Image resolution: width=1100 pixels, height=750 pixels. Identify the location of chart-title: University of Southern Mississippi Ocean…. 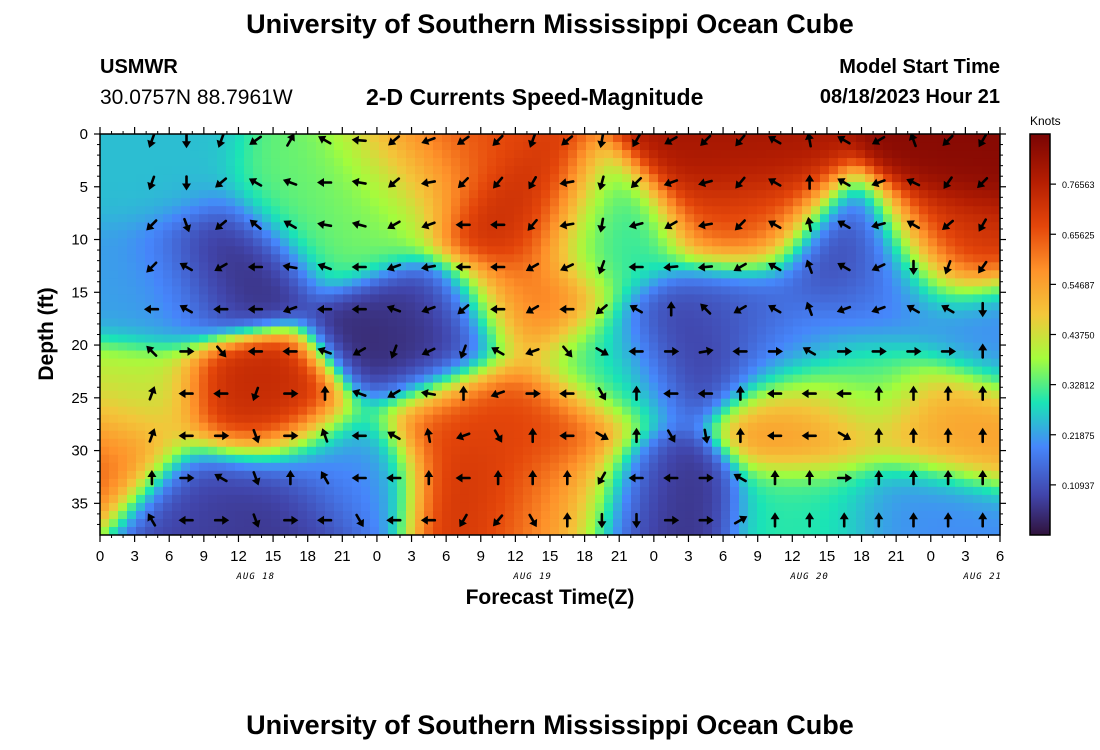
(550, 24).